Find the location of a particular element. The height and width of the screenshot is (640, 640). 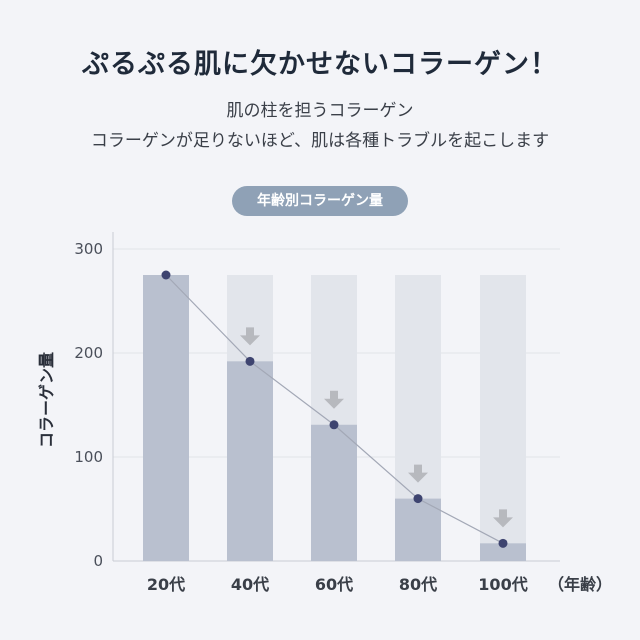

x-tick-label: 80代 is located at coordinates (418, 584).